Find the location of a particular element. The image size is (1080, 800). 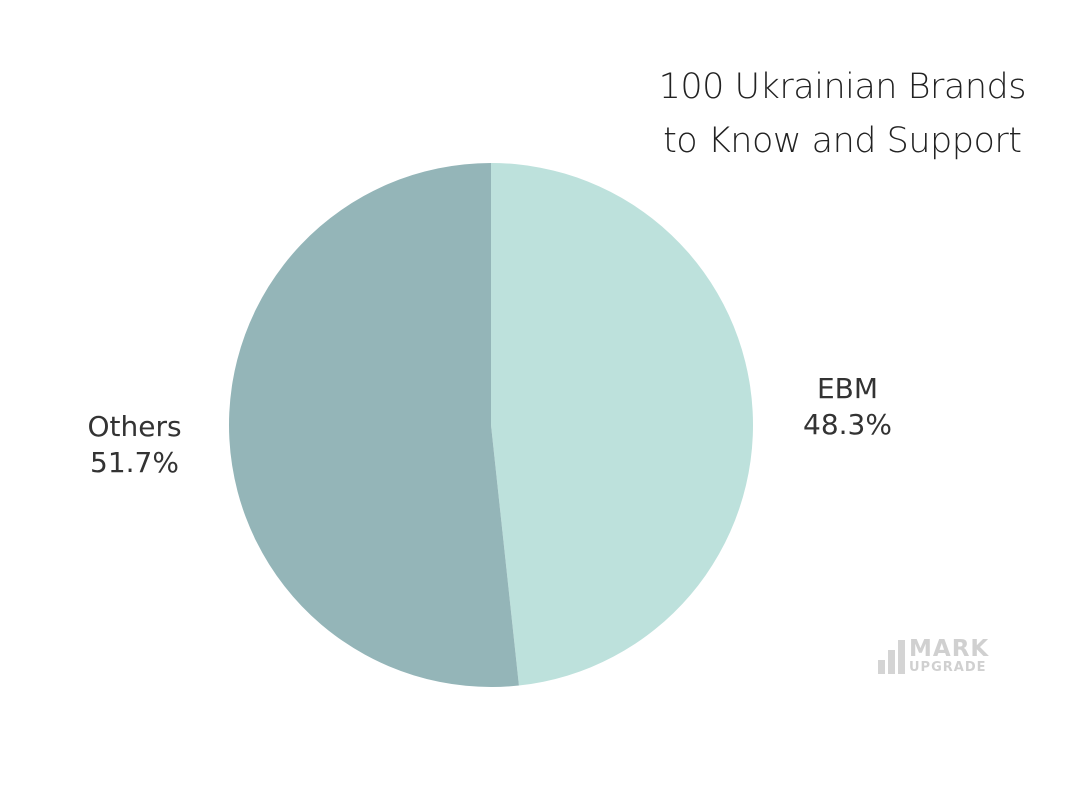

chart-title-line-1: 100 Ukrainian Brands is located at coordinates (842, 87).